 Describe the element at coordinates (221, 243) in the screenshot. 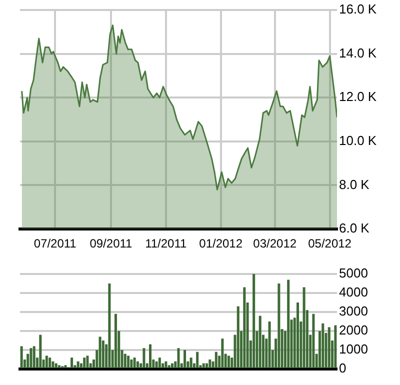

I see `x-tick-label: 01/2012` at that location.